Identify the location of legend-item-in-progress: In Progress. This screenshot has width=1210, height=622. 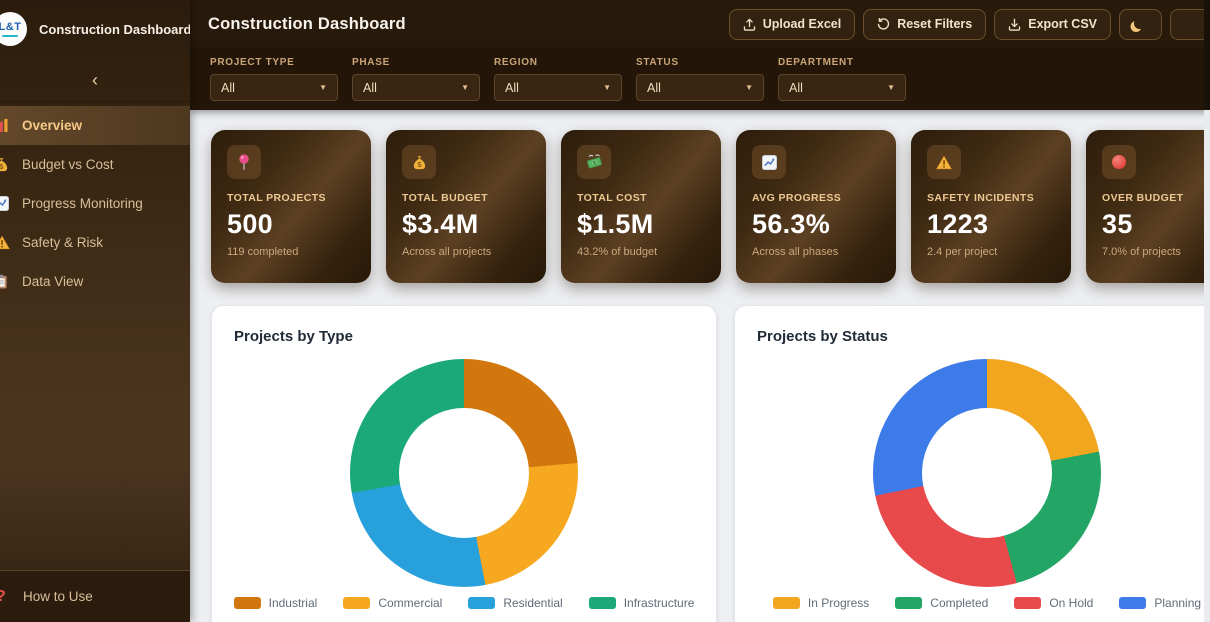
(821, 603).